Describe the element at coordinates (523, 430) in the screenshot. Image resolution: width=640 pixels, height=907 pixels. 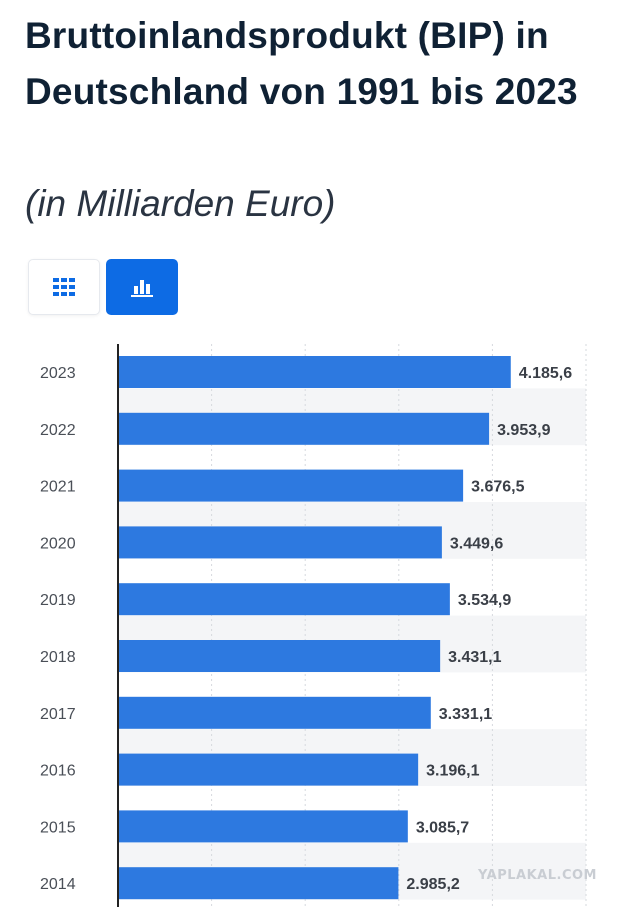
I see `value-label-2022: 3.953,9` at that location.